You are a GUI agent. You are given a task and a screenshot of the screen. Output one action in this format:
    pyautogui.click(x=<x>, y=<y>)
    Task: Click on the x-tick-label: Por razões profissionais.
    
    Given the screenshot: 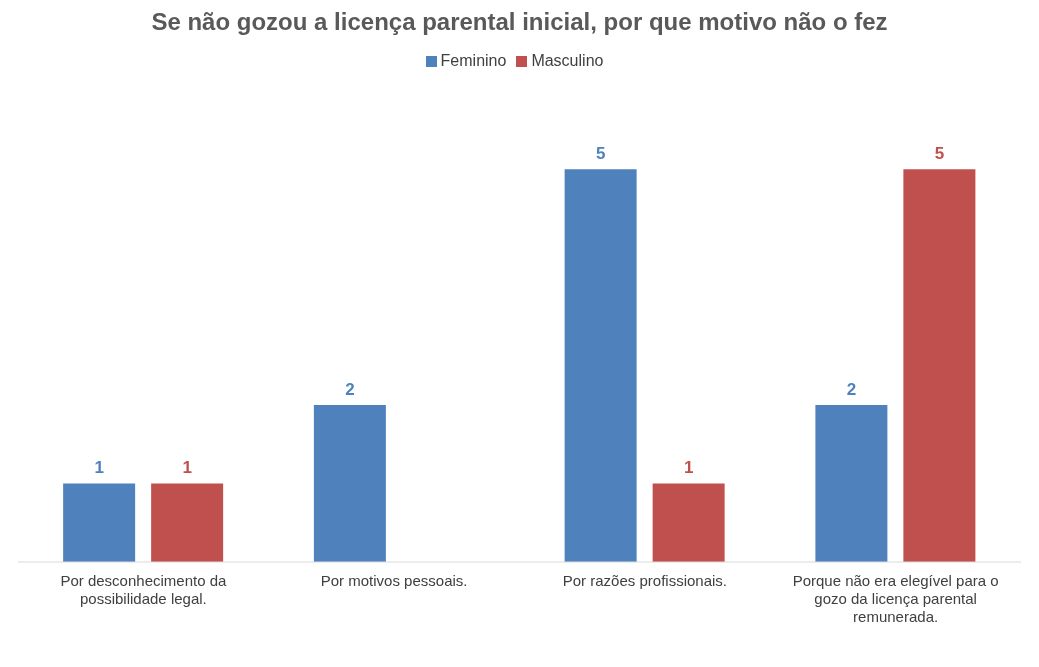 What is the action you would take?
    pyautogui.click(x=644, y=580)
    